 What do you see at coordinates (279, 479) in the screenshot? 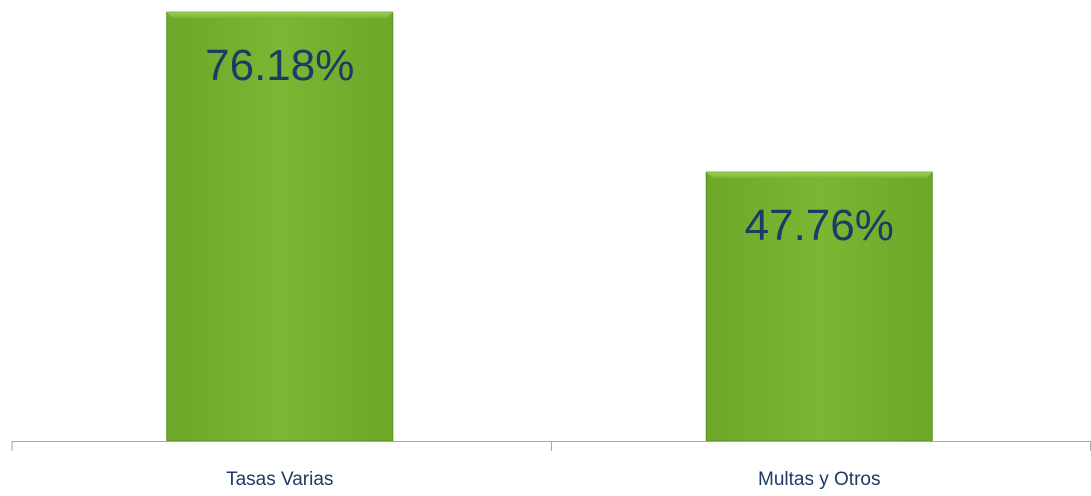
I see `x-tick-label: Tasas Varias` at bounding box center [279, 479].